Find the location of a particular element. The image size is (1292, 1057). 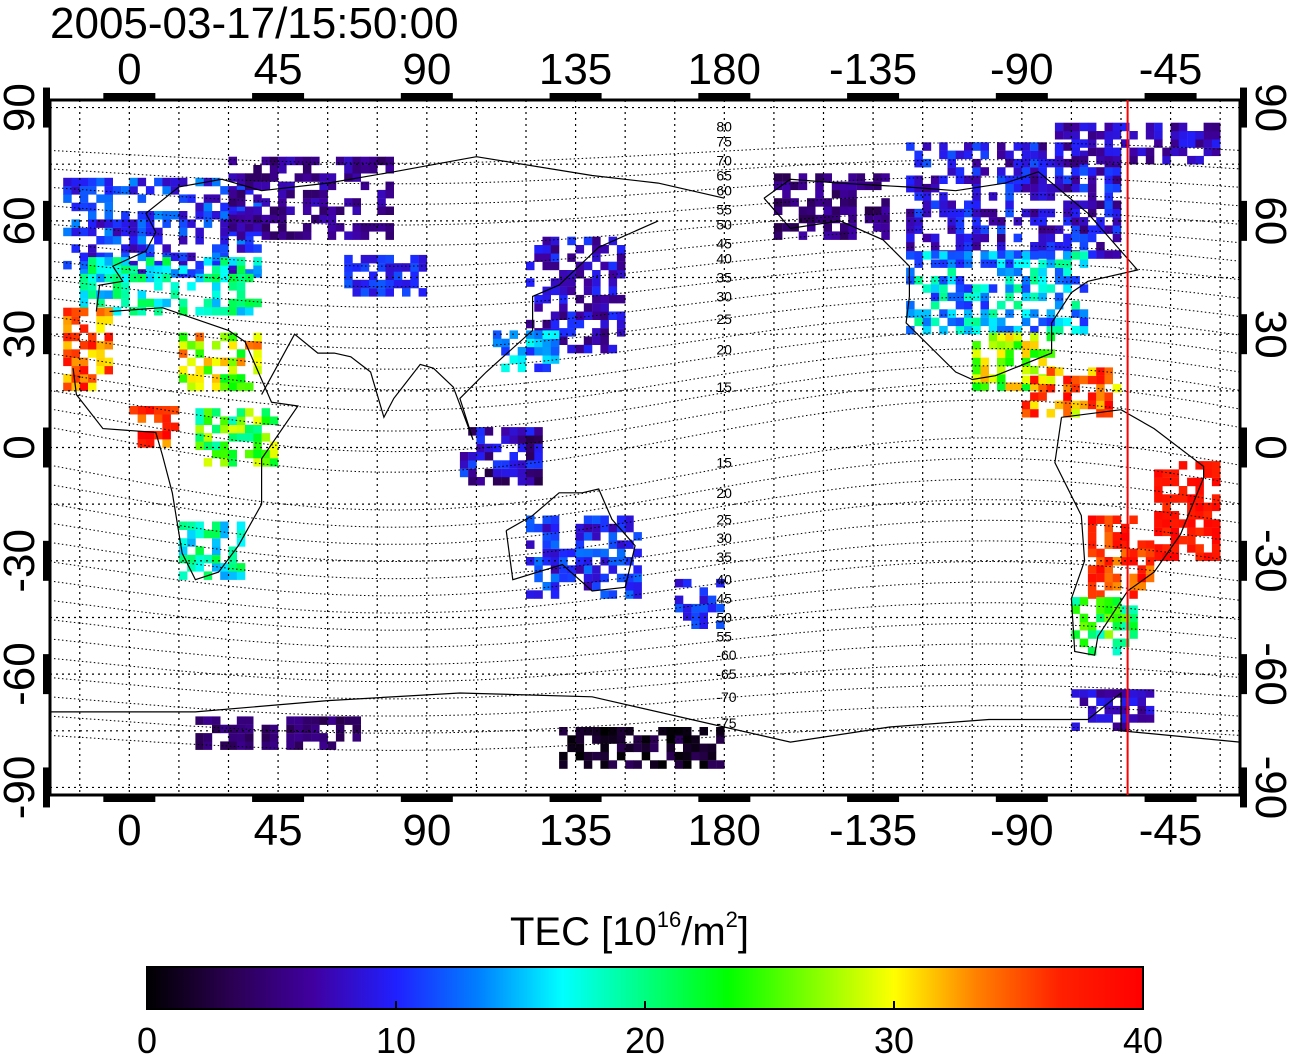

lat-tick-mark-left is located at coordinates (46, 448).